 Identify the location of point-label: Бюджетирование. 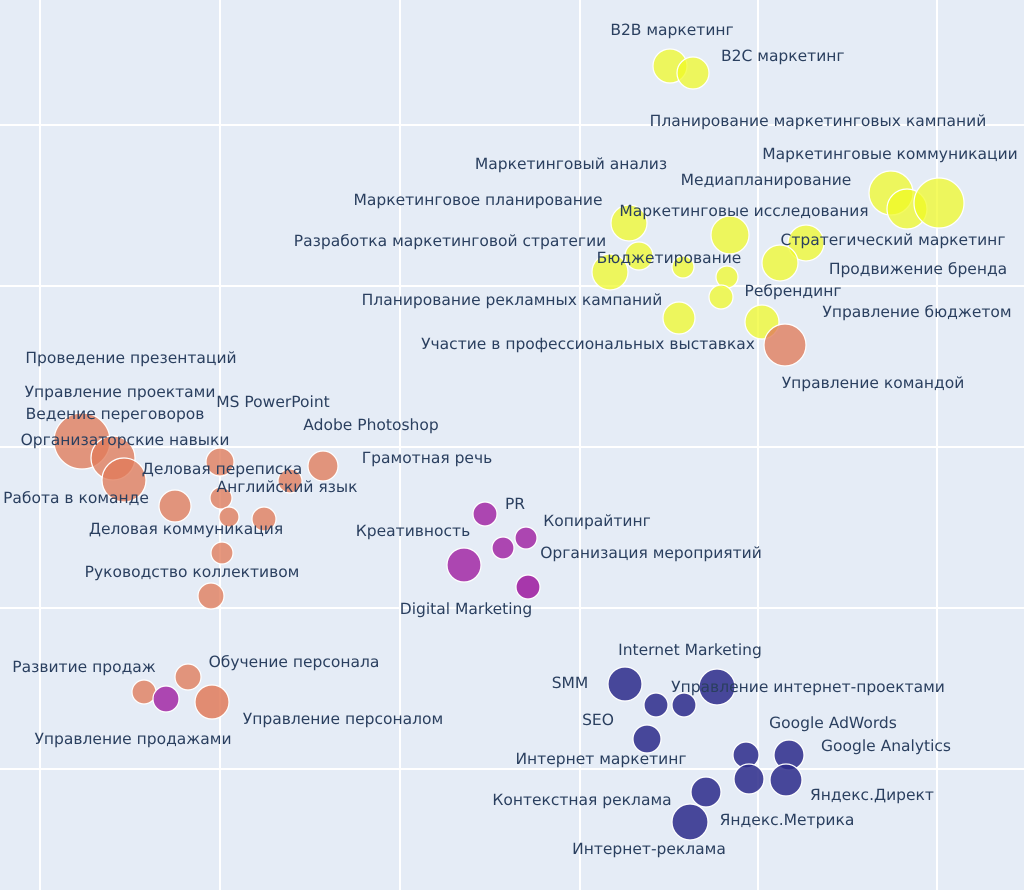
(669, 258).